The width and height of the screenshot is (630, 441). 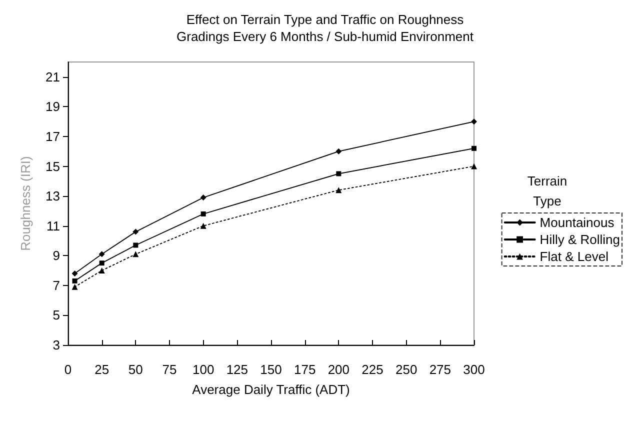 What do you see at coordinates (580, 239) in the screenshot?
I see `legend-label: Hilly & Rolling` at bounding box center [580, 239].